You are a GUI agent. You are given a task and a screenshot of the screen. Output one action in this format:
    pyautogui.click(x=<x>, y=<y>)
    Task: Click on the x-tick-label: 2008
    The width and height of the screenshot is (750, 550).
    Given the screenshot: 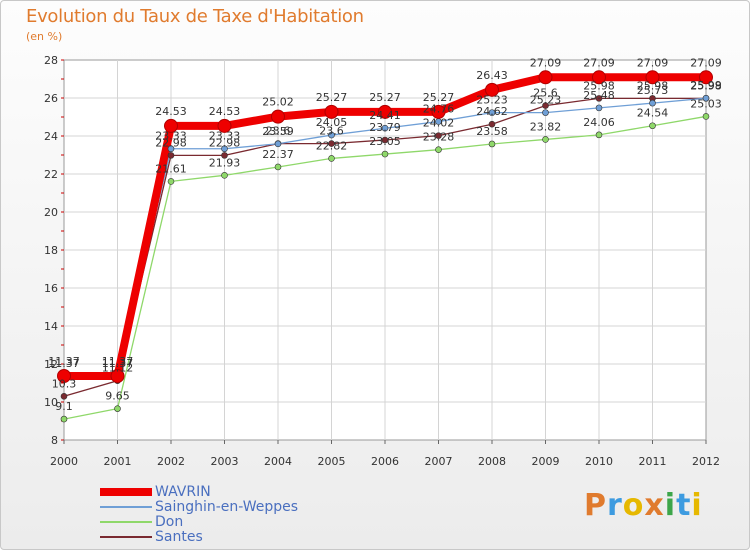 What is the action you would take?
    pyautogui.click(x=492, y=461)
    